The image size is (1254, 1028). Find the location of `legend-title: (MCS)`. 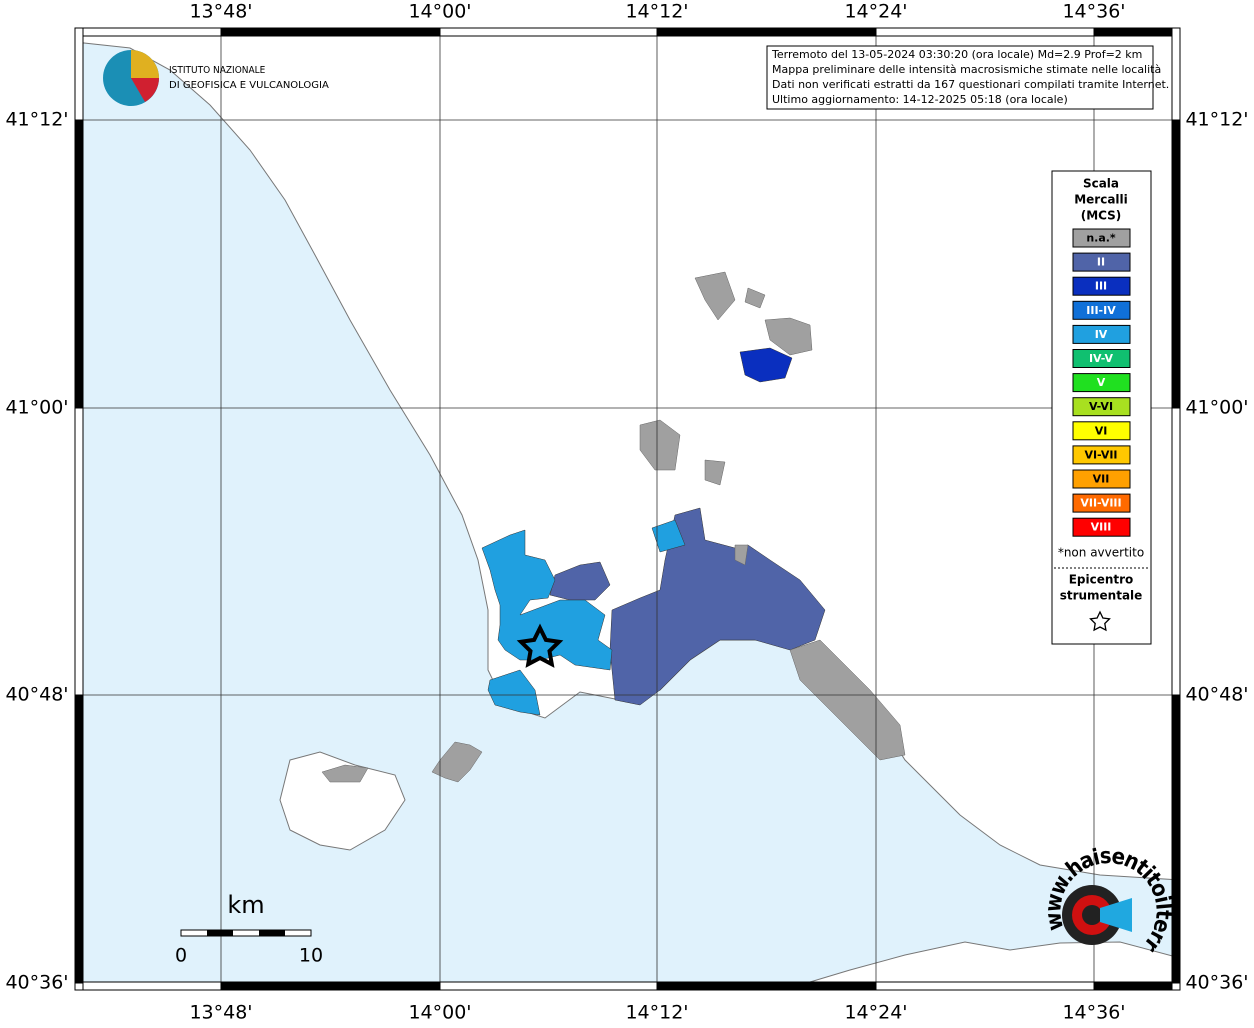

legend-title: (MCS) is located at coordinates (1101, 216).